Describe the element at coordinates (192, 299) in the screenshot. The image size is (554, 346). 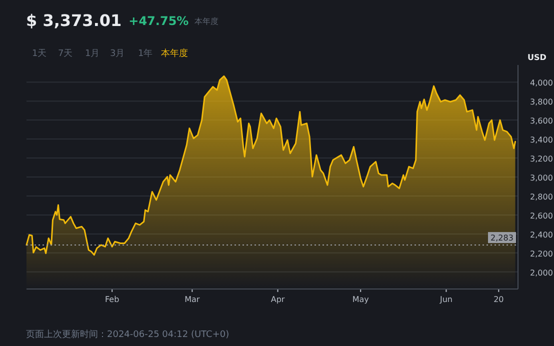
I see `x-tick-label: Mar` at that location.